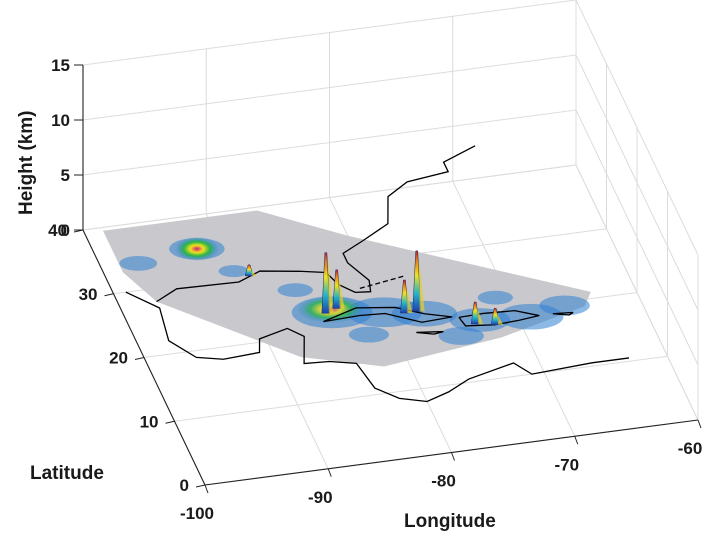 The image size is (727, 533). I want to click on x-tick-label: -60, so click(690, 448).